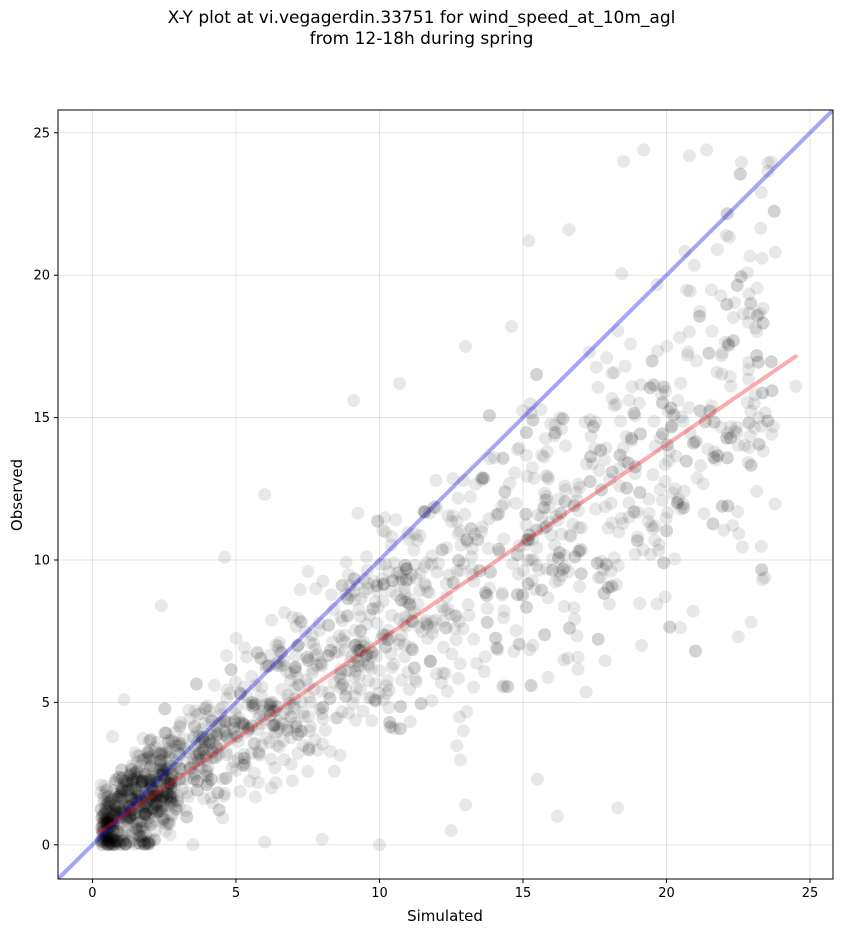  What do you see at coordinates (421, 39) in the screenshot?
I see `chart-title-line-2: from 12-18h during spring` at bounding box center [421, 39].